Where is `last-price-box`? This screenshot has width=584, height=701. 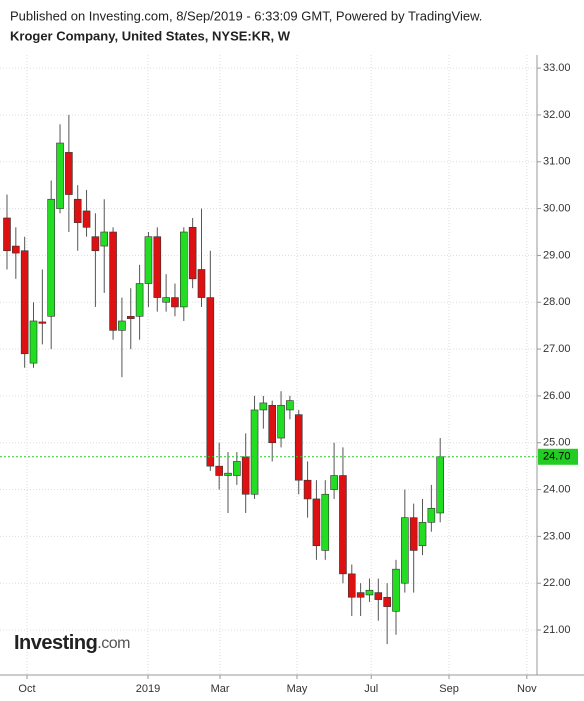 last-price-box is located at coordinates (558, 456).